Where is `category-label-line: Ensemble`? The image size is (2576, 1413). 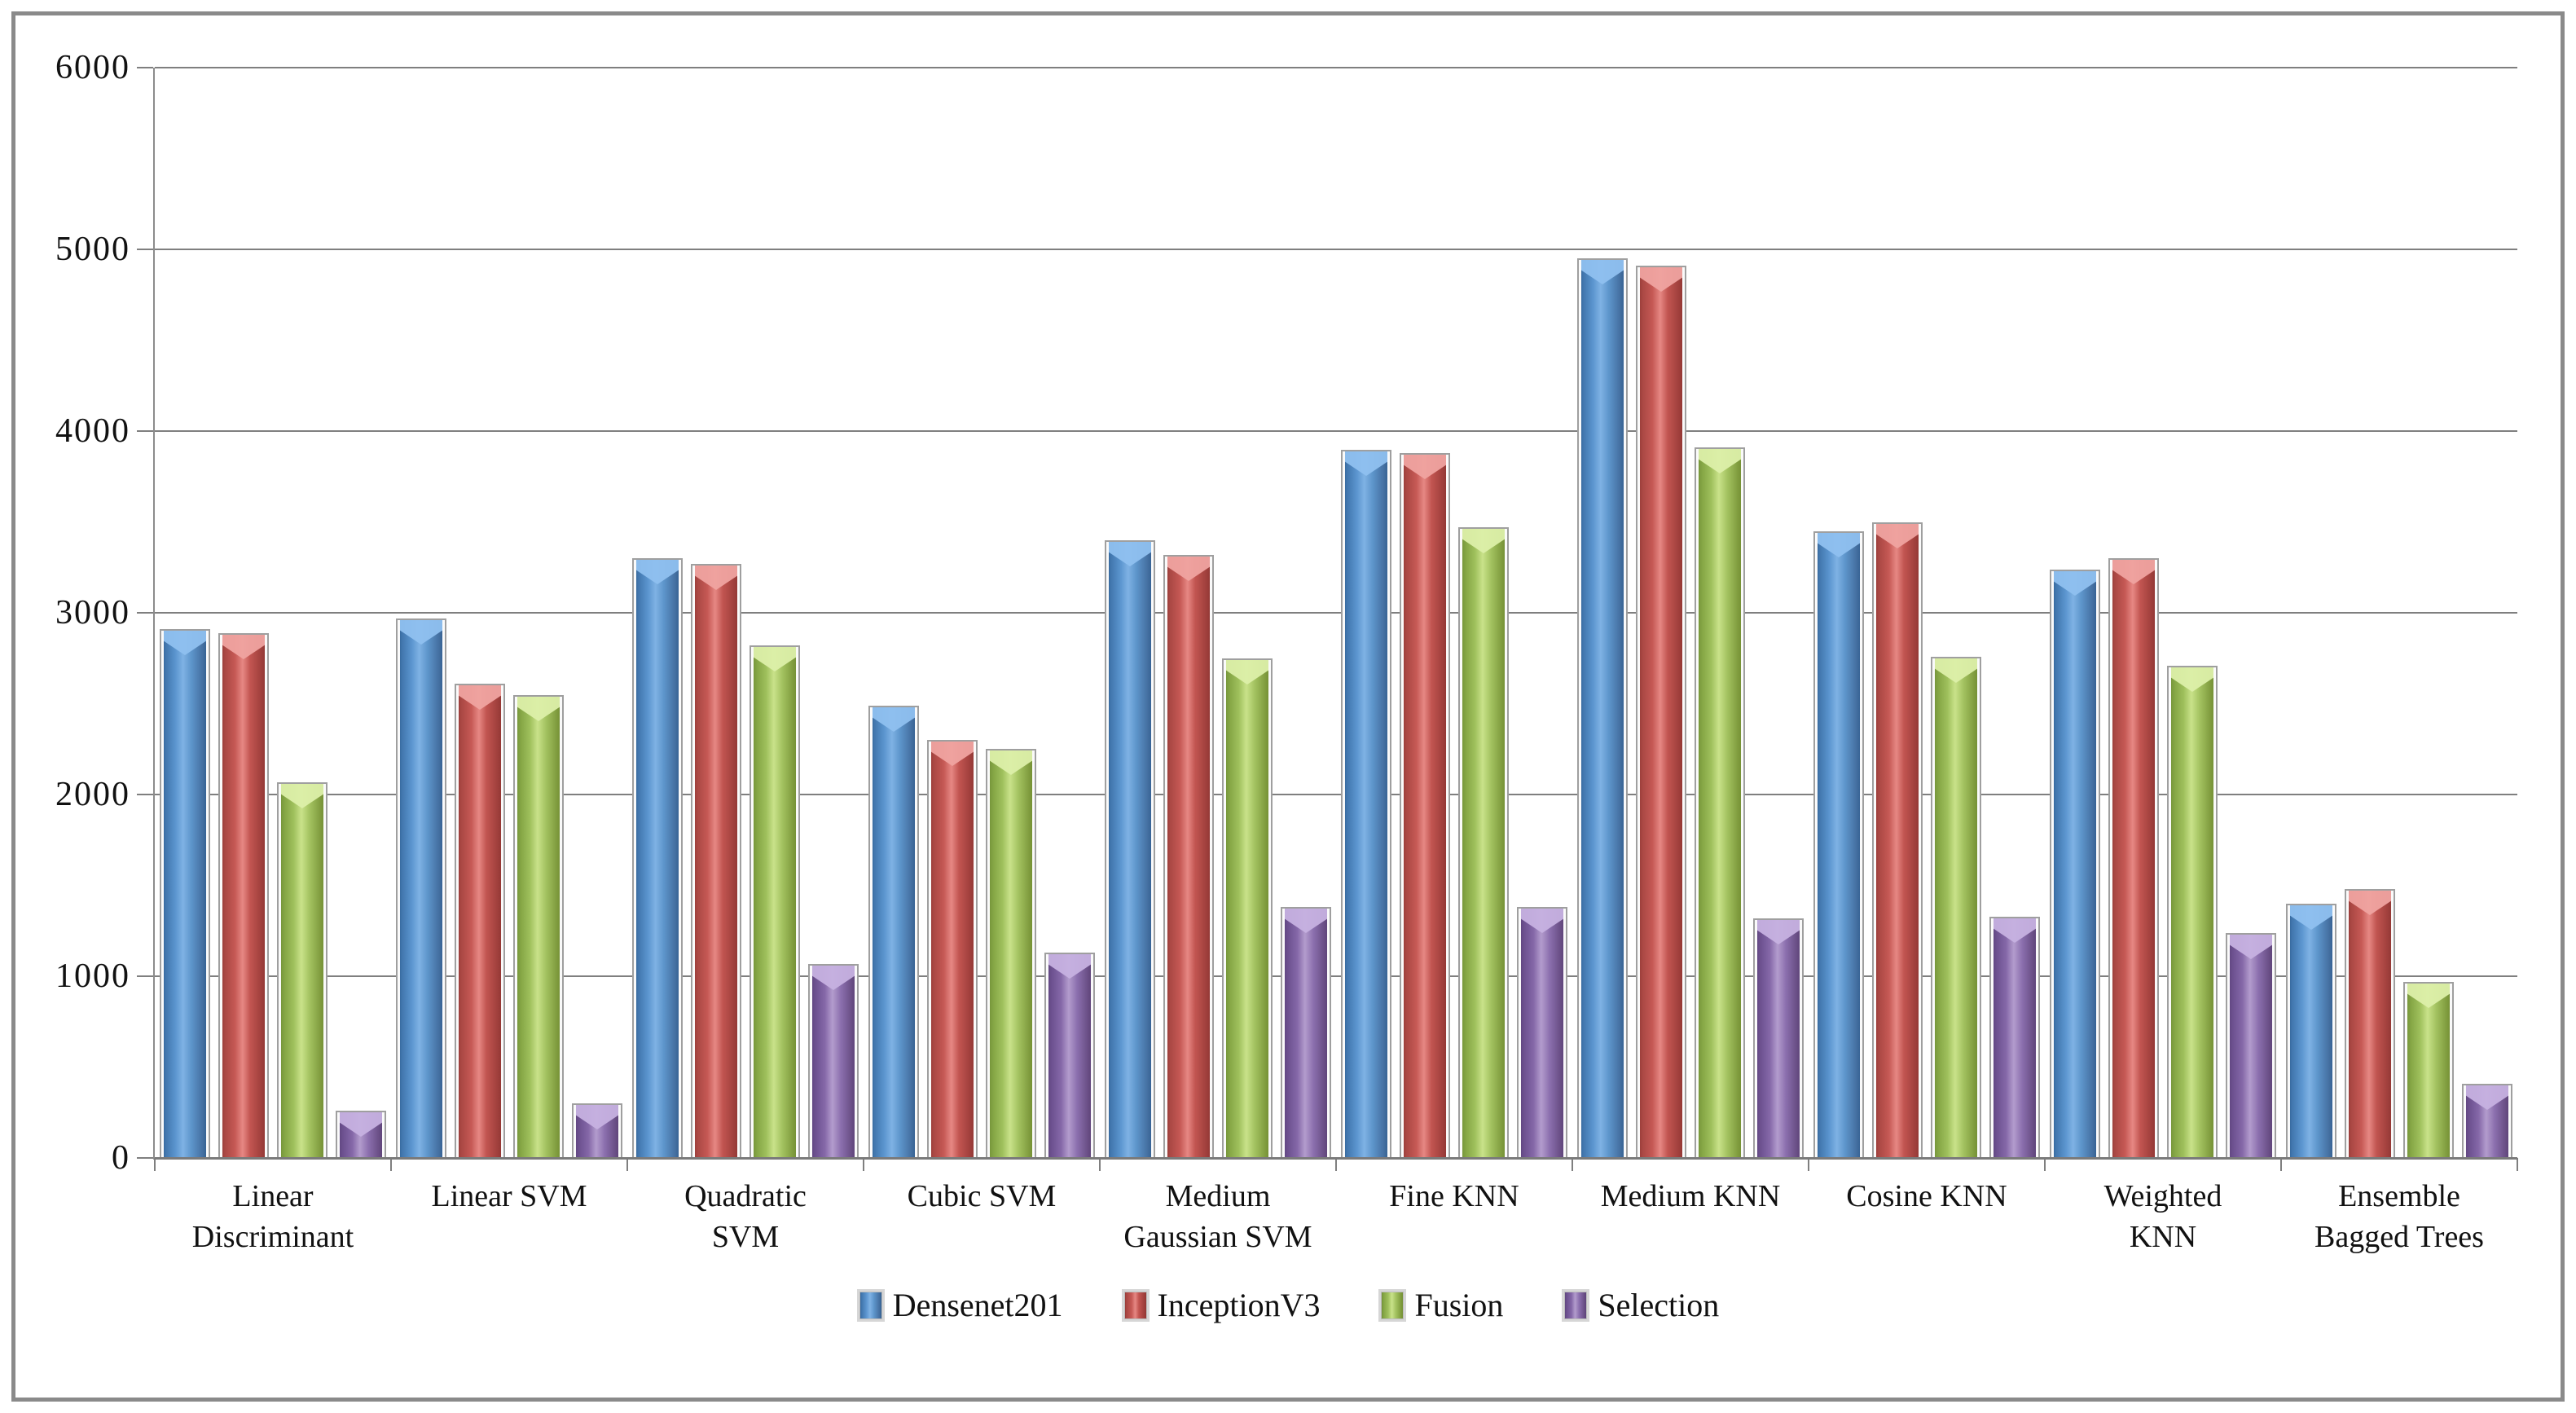 category-label-line: Ensemble is located at coordinates (2399, 1196).